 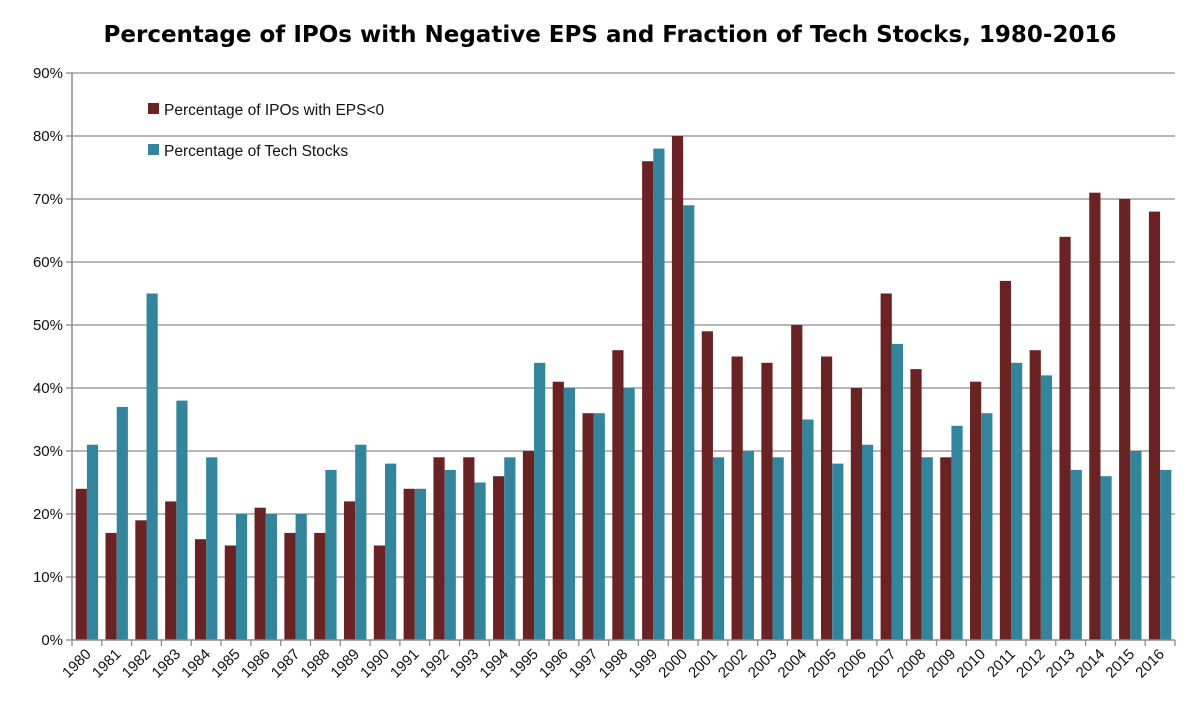 I want to click on x-tick-label: 2004, so click(x=793, y=664).